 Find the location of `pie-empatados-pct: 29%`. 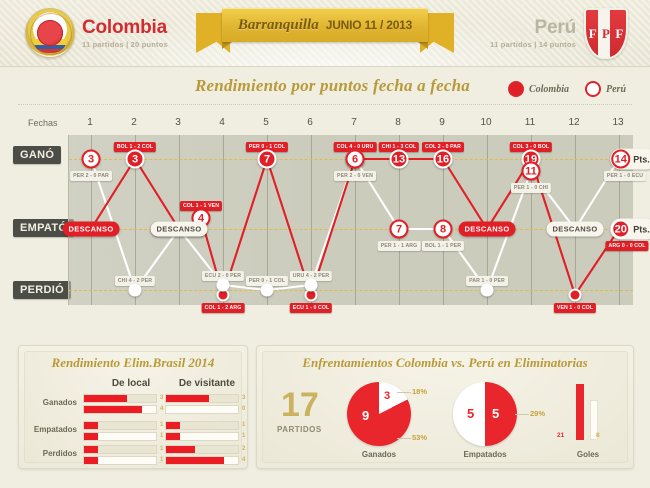

pie-empatados-pct: 29% is located at coordinates (538, 413).